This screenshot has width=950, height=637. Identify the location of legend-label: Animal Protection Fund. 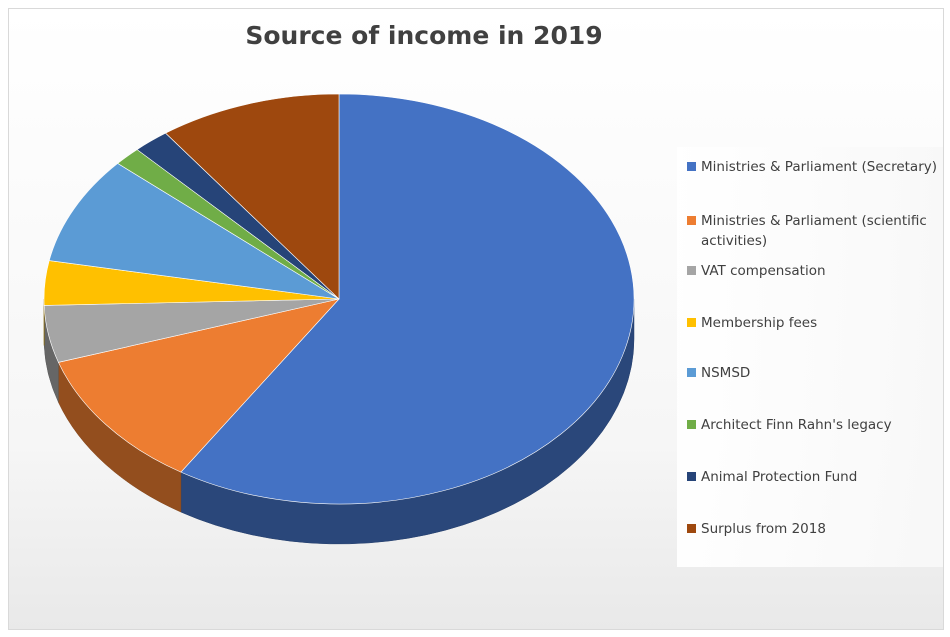
(779, 477).